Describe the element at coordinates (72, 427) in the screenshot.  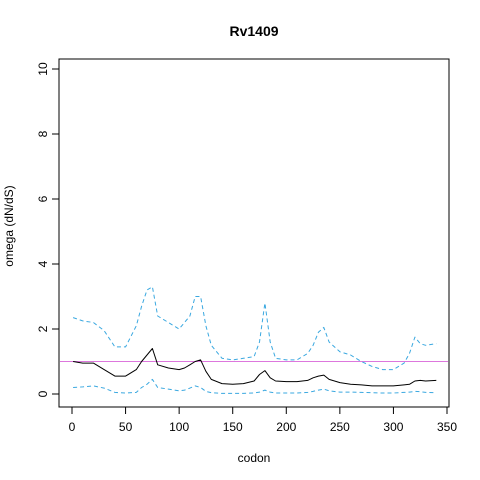
I see `x-tick-label: 0` at that location.